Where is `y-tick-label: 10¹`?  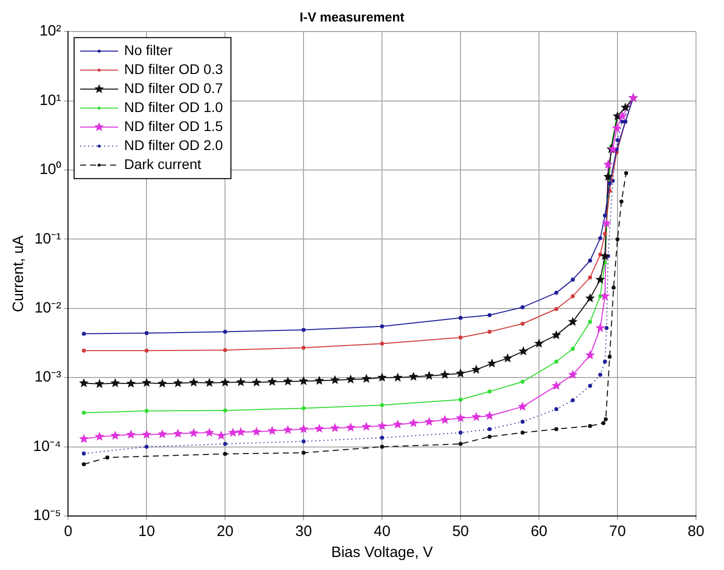 y-tick-label: 10¹ is located at coordinates (50, 100).